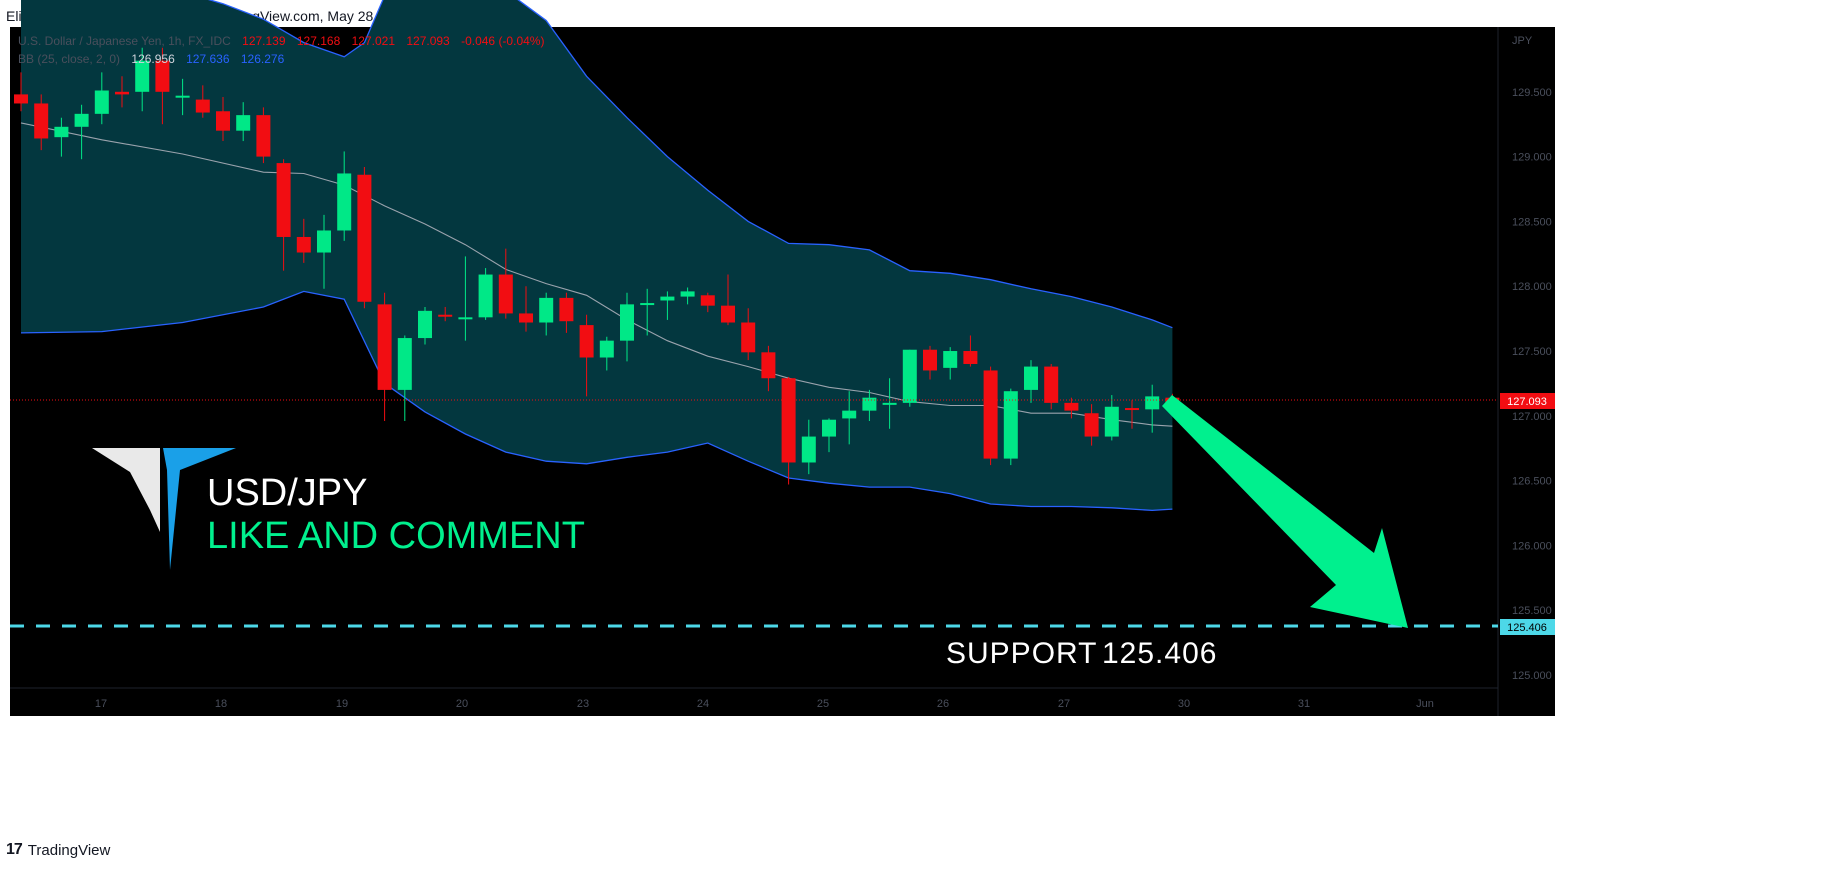 The width and height of the screenshot is (1822, 871). I want to click on legend-low: 127.021, so click(373, 41).